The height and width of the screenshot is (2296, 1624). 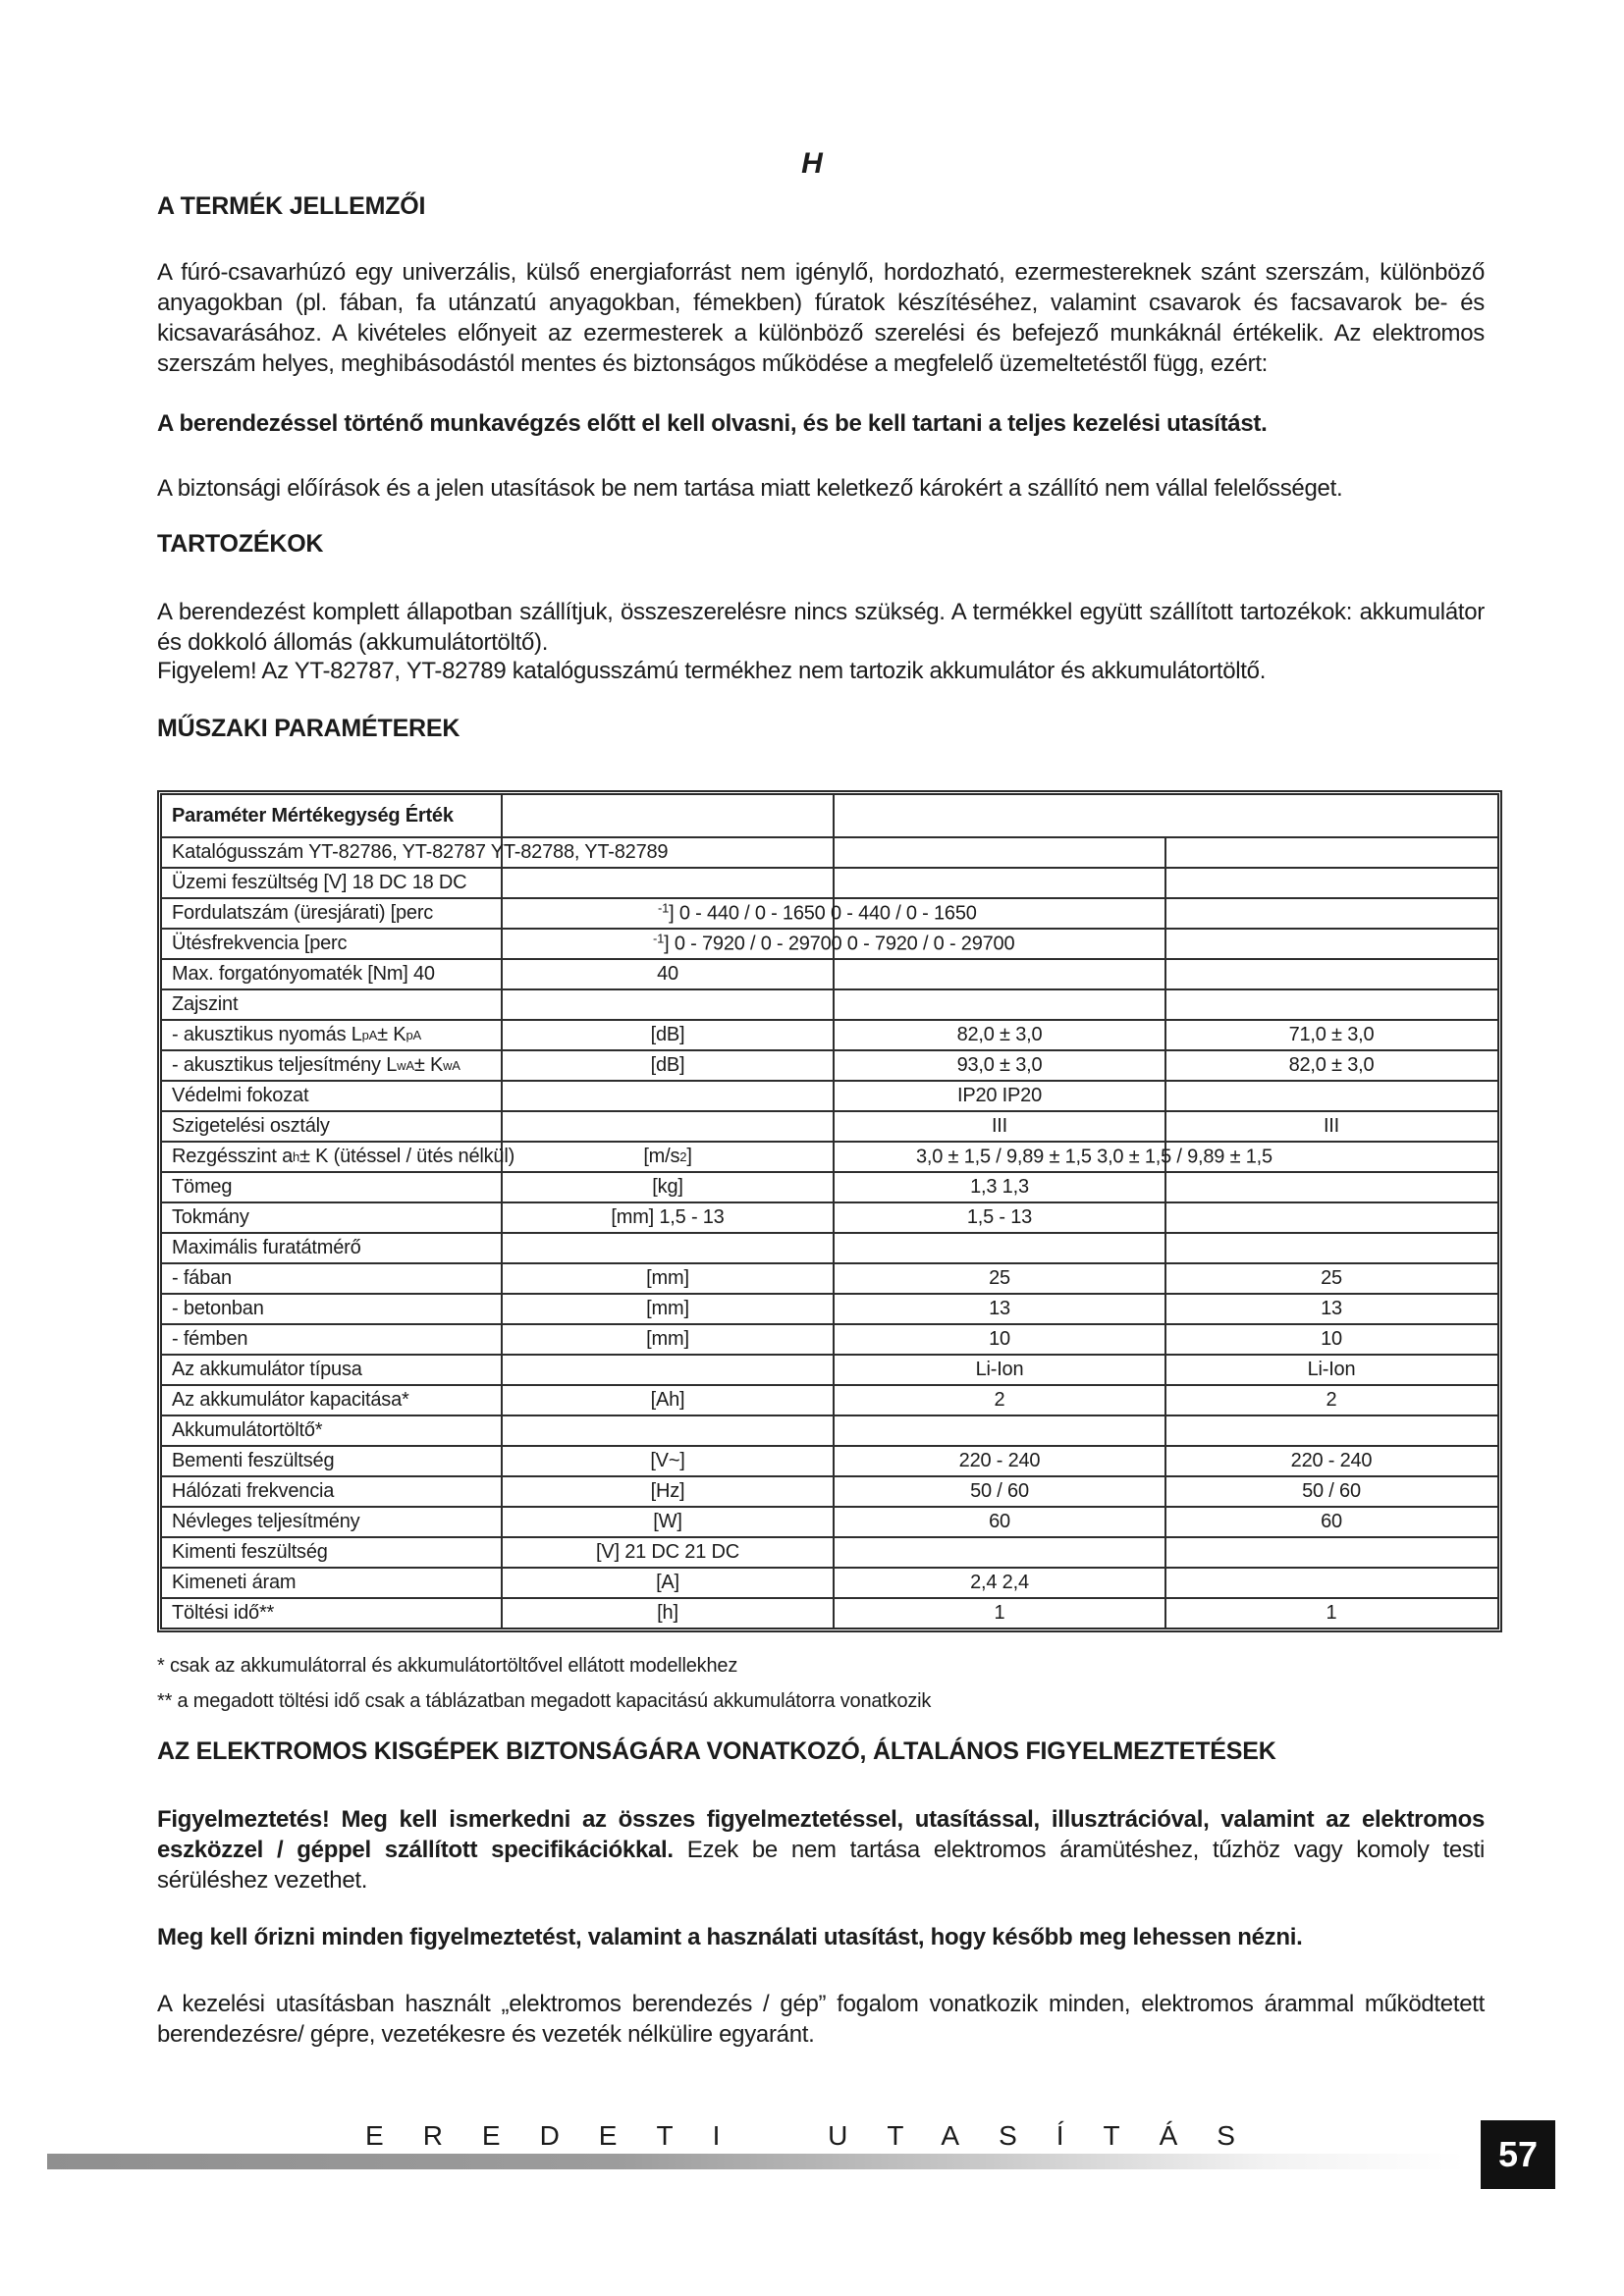 I want to click on text-run: 93,0 ± 3,0, so click(x=999, y=1065).